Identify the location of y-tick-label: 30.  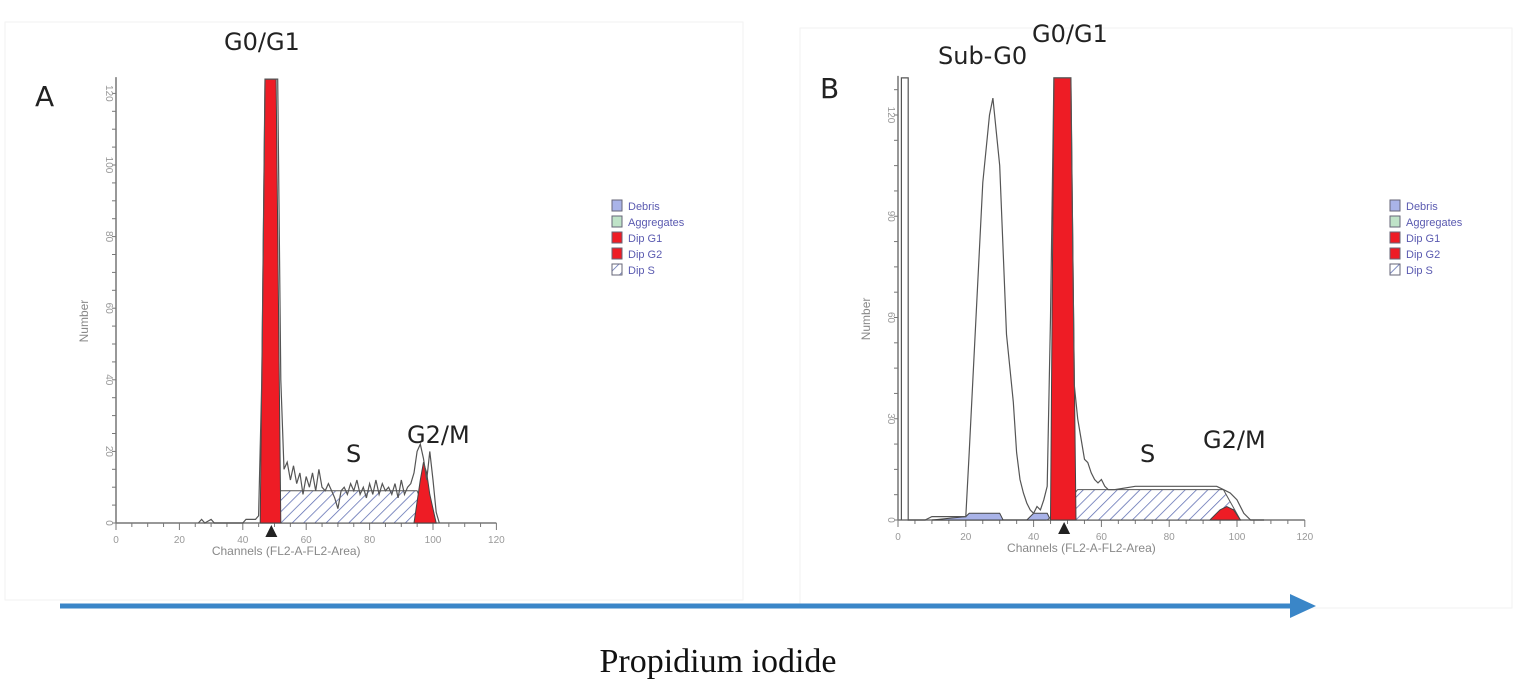
(890, 419).